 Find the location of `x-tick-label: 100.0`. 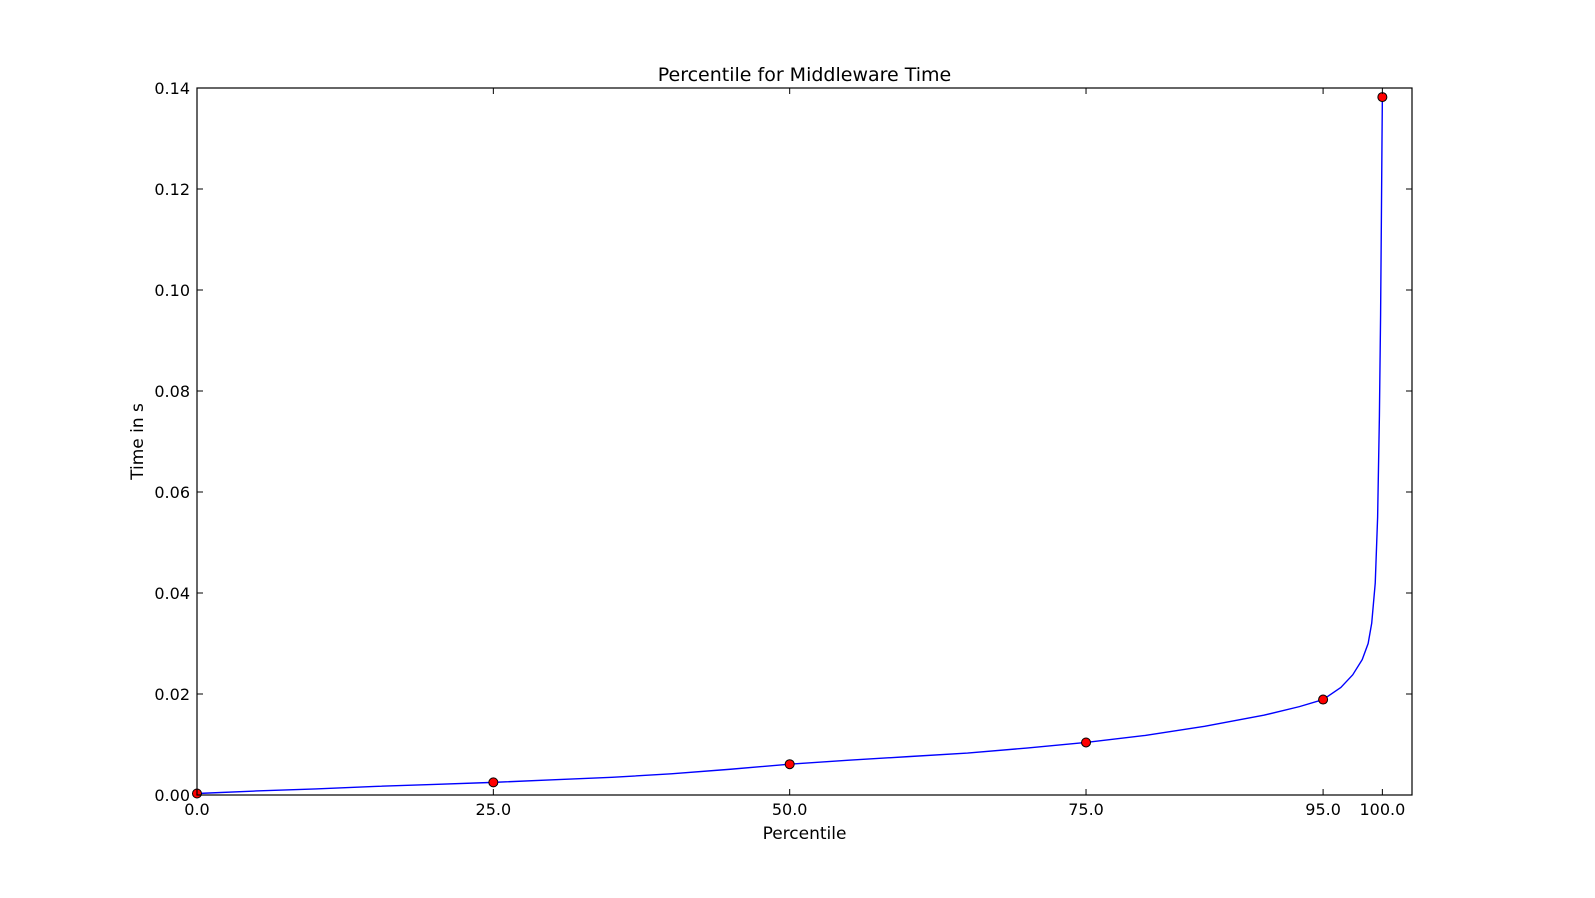

x-tick-label: 100.0 is located at coordinates (1382, 809).